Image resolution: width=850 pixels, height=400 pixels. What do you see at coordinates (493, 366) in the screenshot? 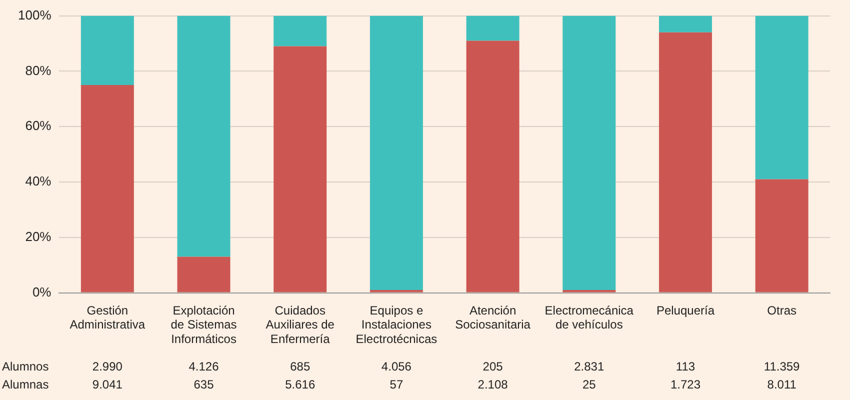
I see `text: 205` at bounding box center [493, 366].